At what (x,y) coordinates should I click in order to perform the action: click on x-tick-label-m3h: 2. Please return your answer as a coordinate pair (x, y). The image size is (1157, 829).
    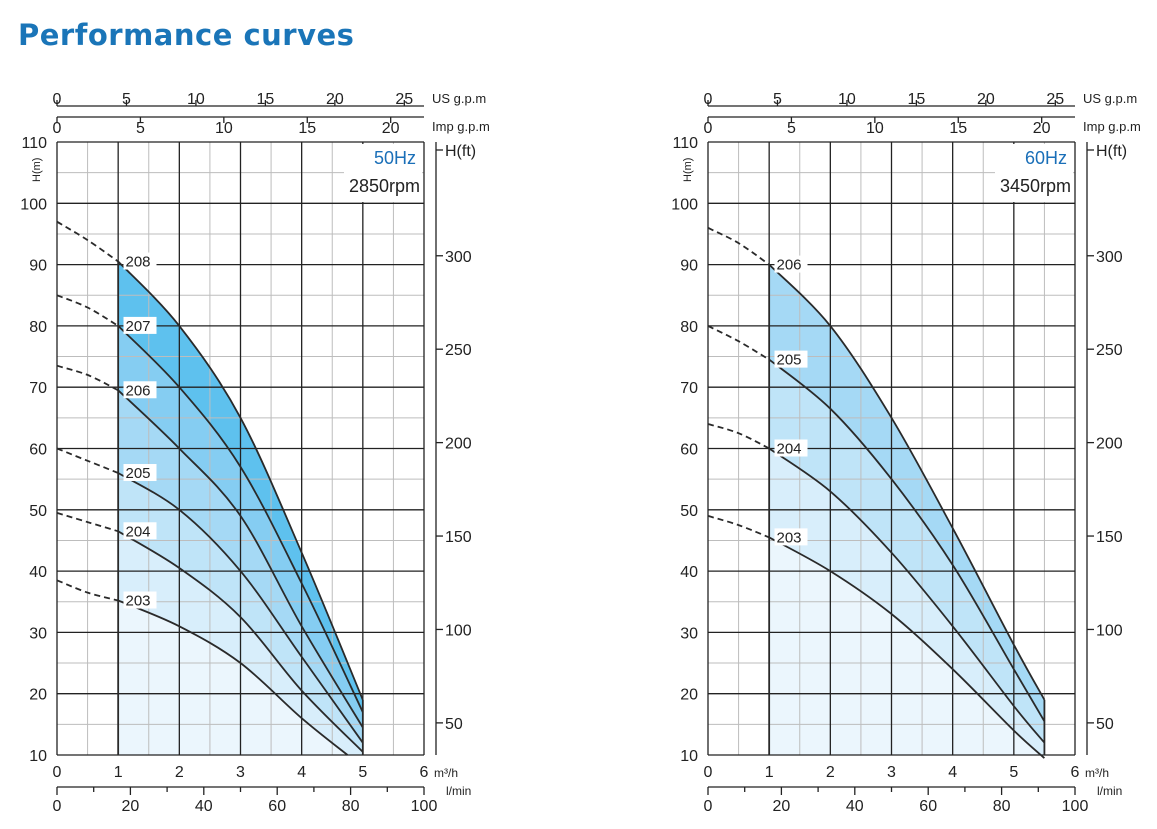
    Looking at the image, I should click on (179, 772).